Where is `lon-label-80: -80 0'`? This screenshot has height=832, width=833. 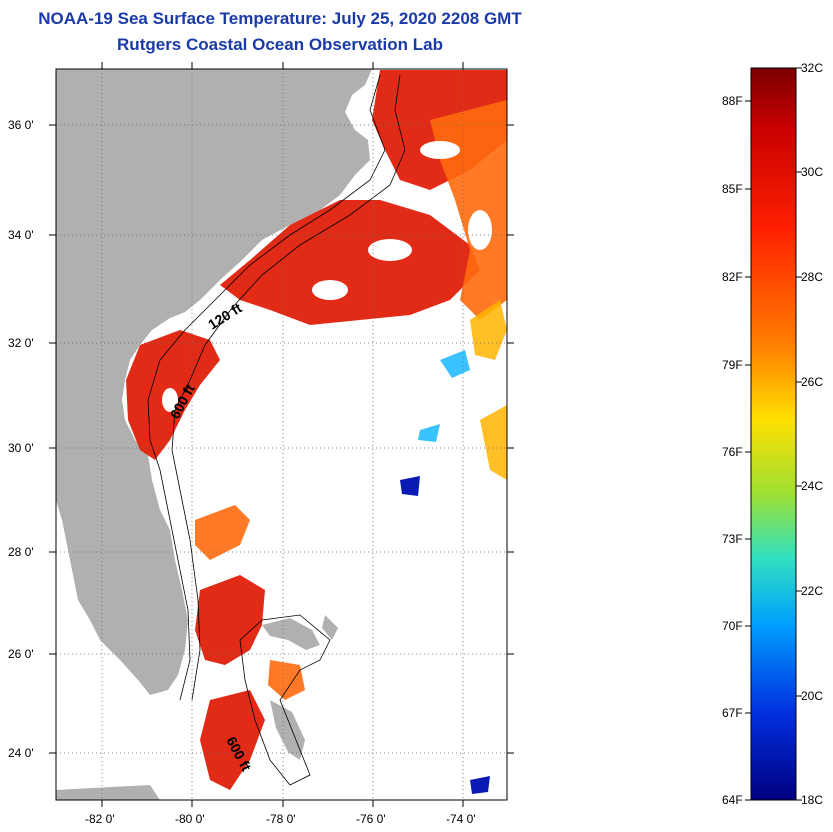 lon-label-80: -80 0' is located at coordinates (190, 819).